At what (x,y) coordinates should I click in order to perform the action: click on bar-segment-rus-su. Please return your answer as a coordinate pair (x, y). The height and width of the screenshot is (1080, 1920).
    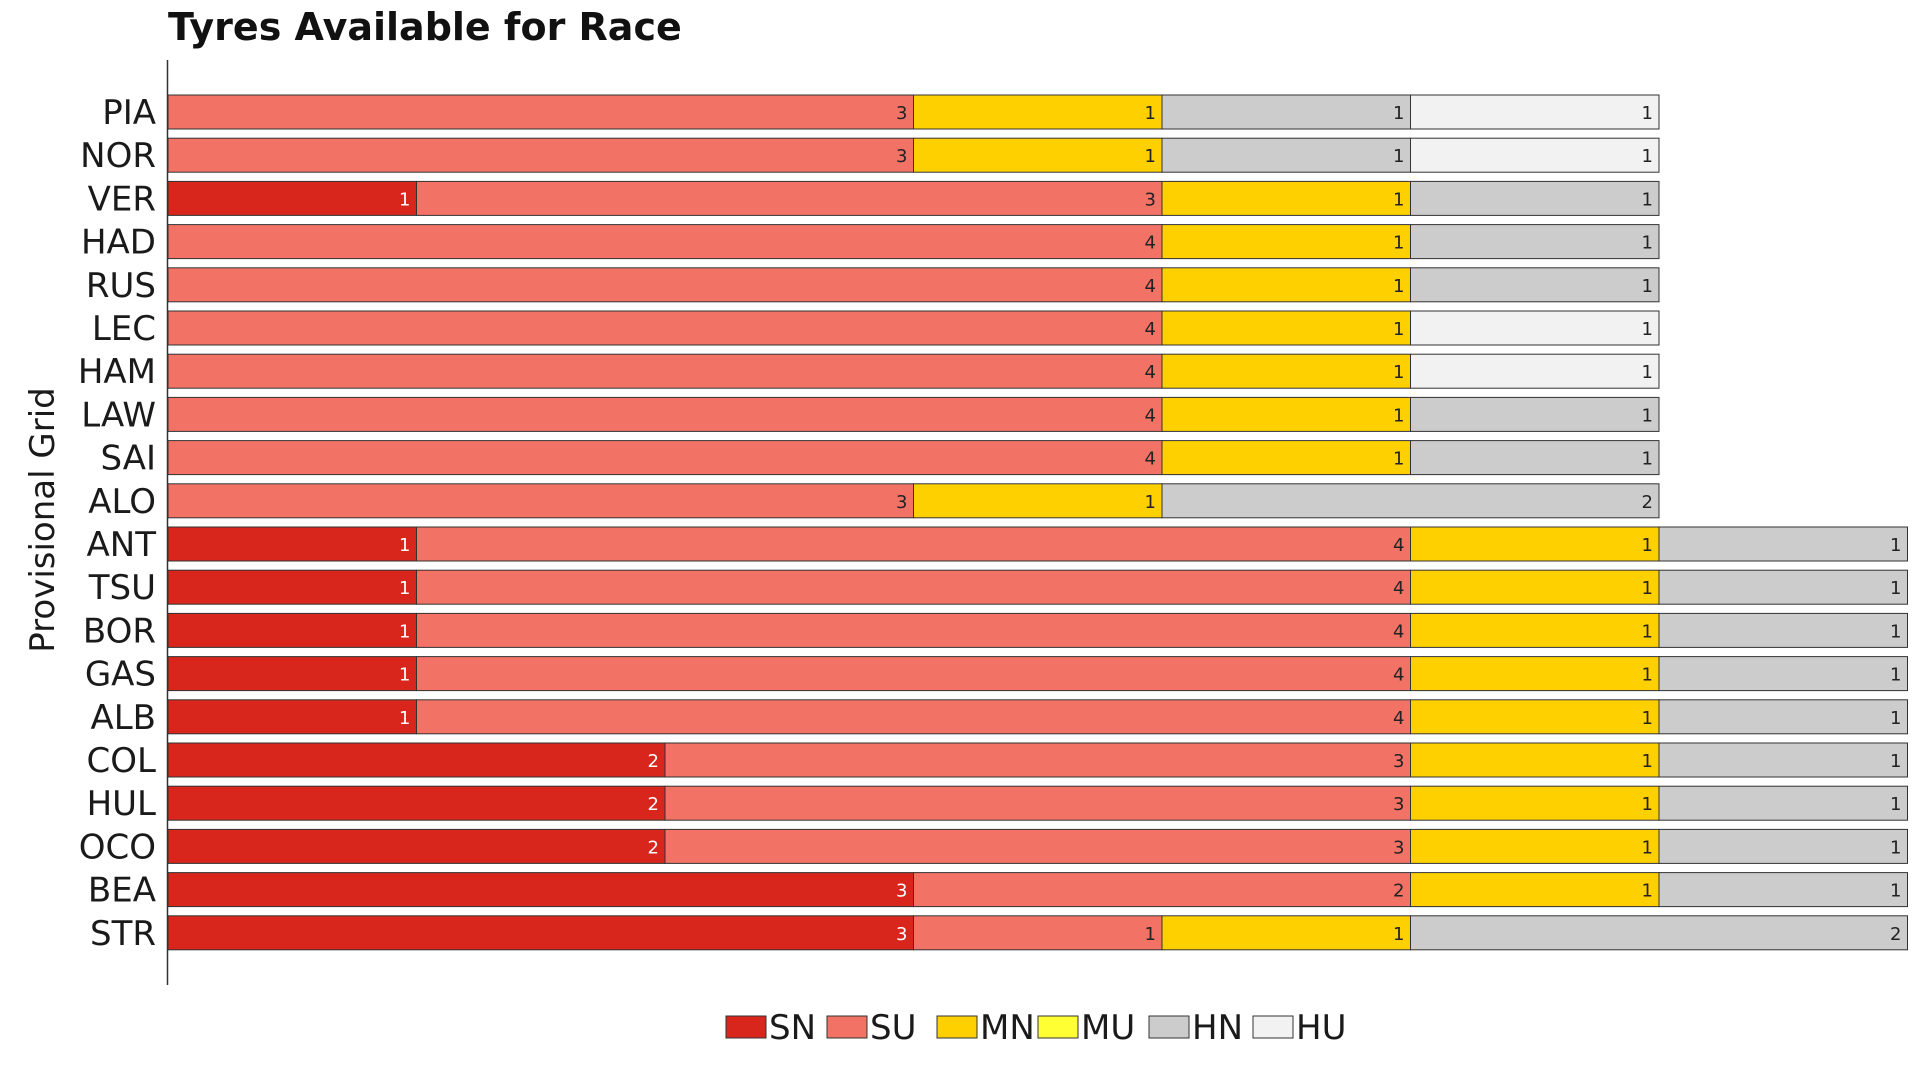
    Looking at the image, I should click on (665, 285).